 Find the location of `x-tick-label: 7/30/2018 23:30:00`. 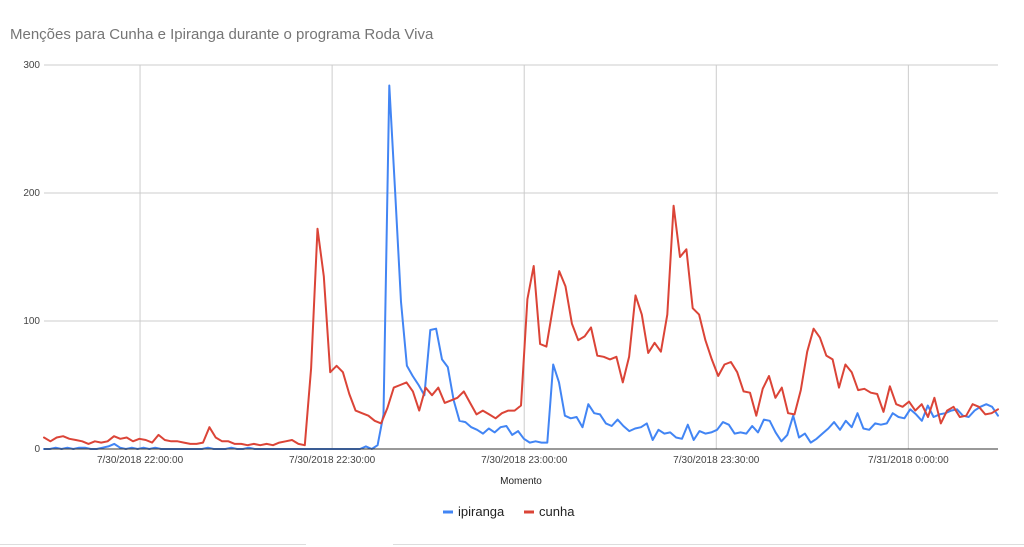

x-tick-label: 7/30/2018 23:30:00 is located at coordinates (716, 460).